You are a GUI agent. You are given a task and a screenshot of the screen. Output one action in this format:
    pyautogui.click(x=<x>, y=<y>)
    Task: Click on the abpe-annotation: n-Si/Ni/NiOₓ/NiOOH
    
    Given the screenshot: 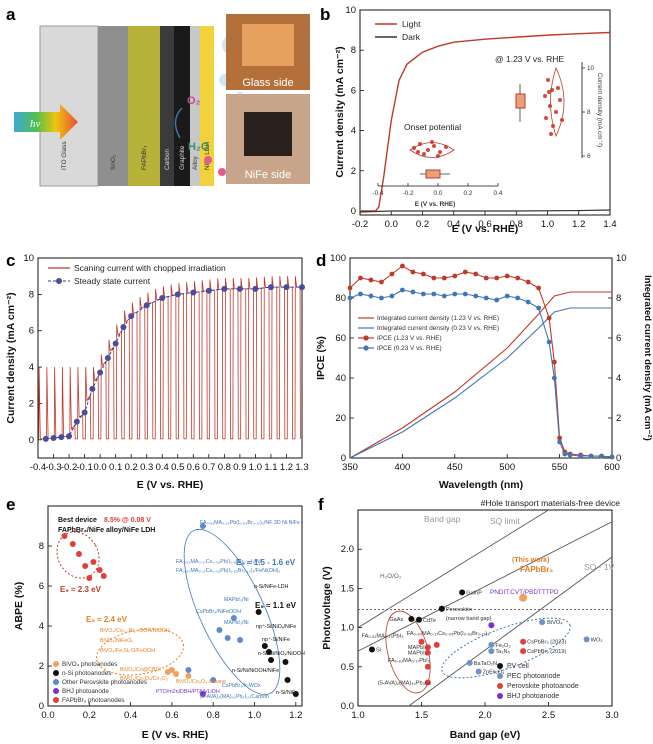 What is the action you would take?
    pyautogui.click(x=281, y=654)
    